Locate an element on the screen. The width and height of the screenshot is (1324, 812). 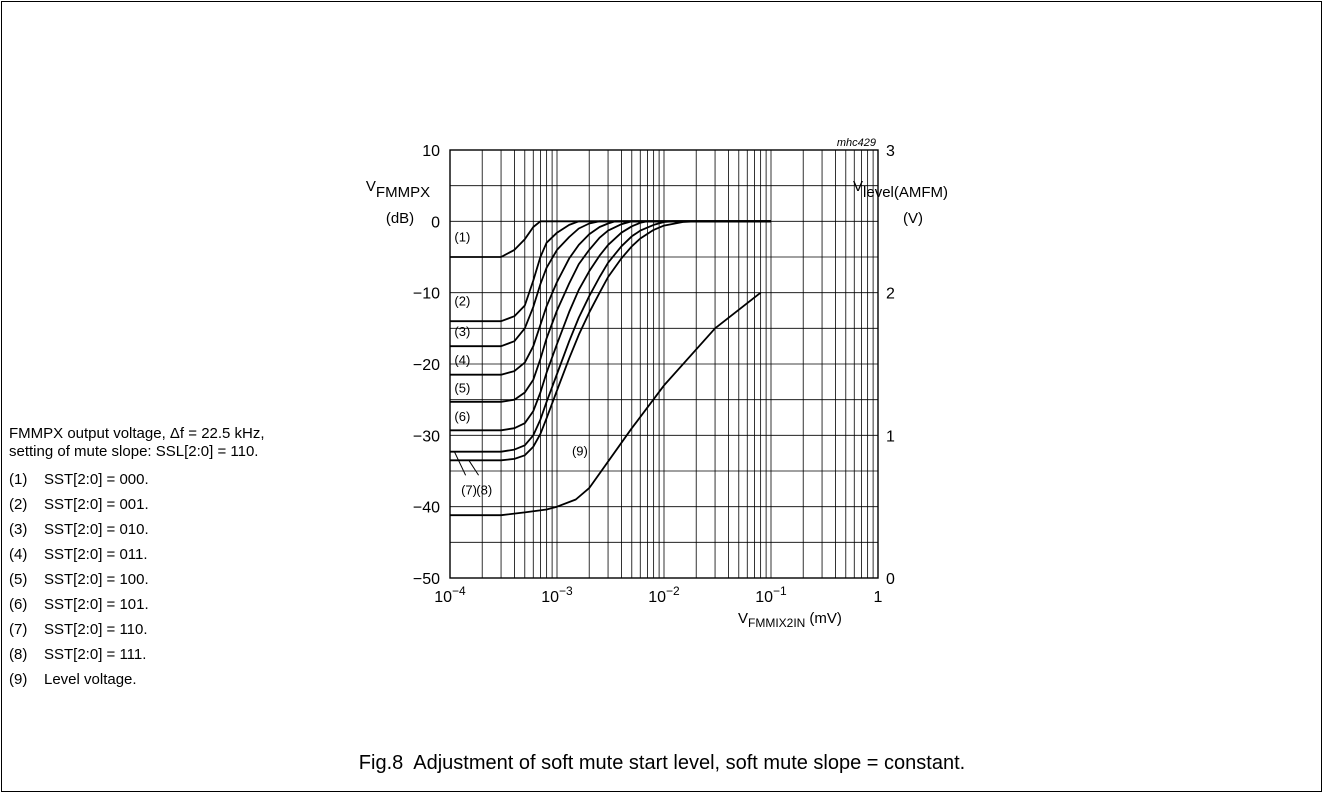
list-item-text: SST[2:0] = 111. is located at coordinates (95, 654).